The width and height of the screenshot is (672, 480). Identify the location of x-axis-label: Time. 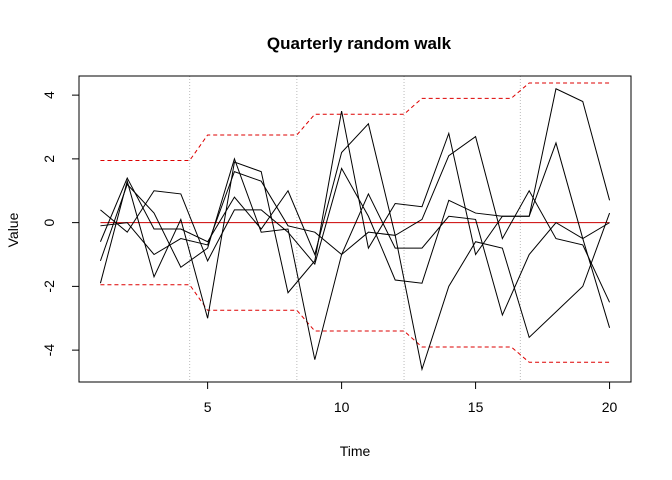
(355, 451).